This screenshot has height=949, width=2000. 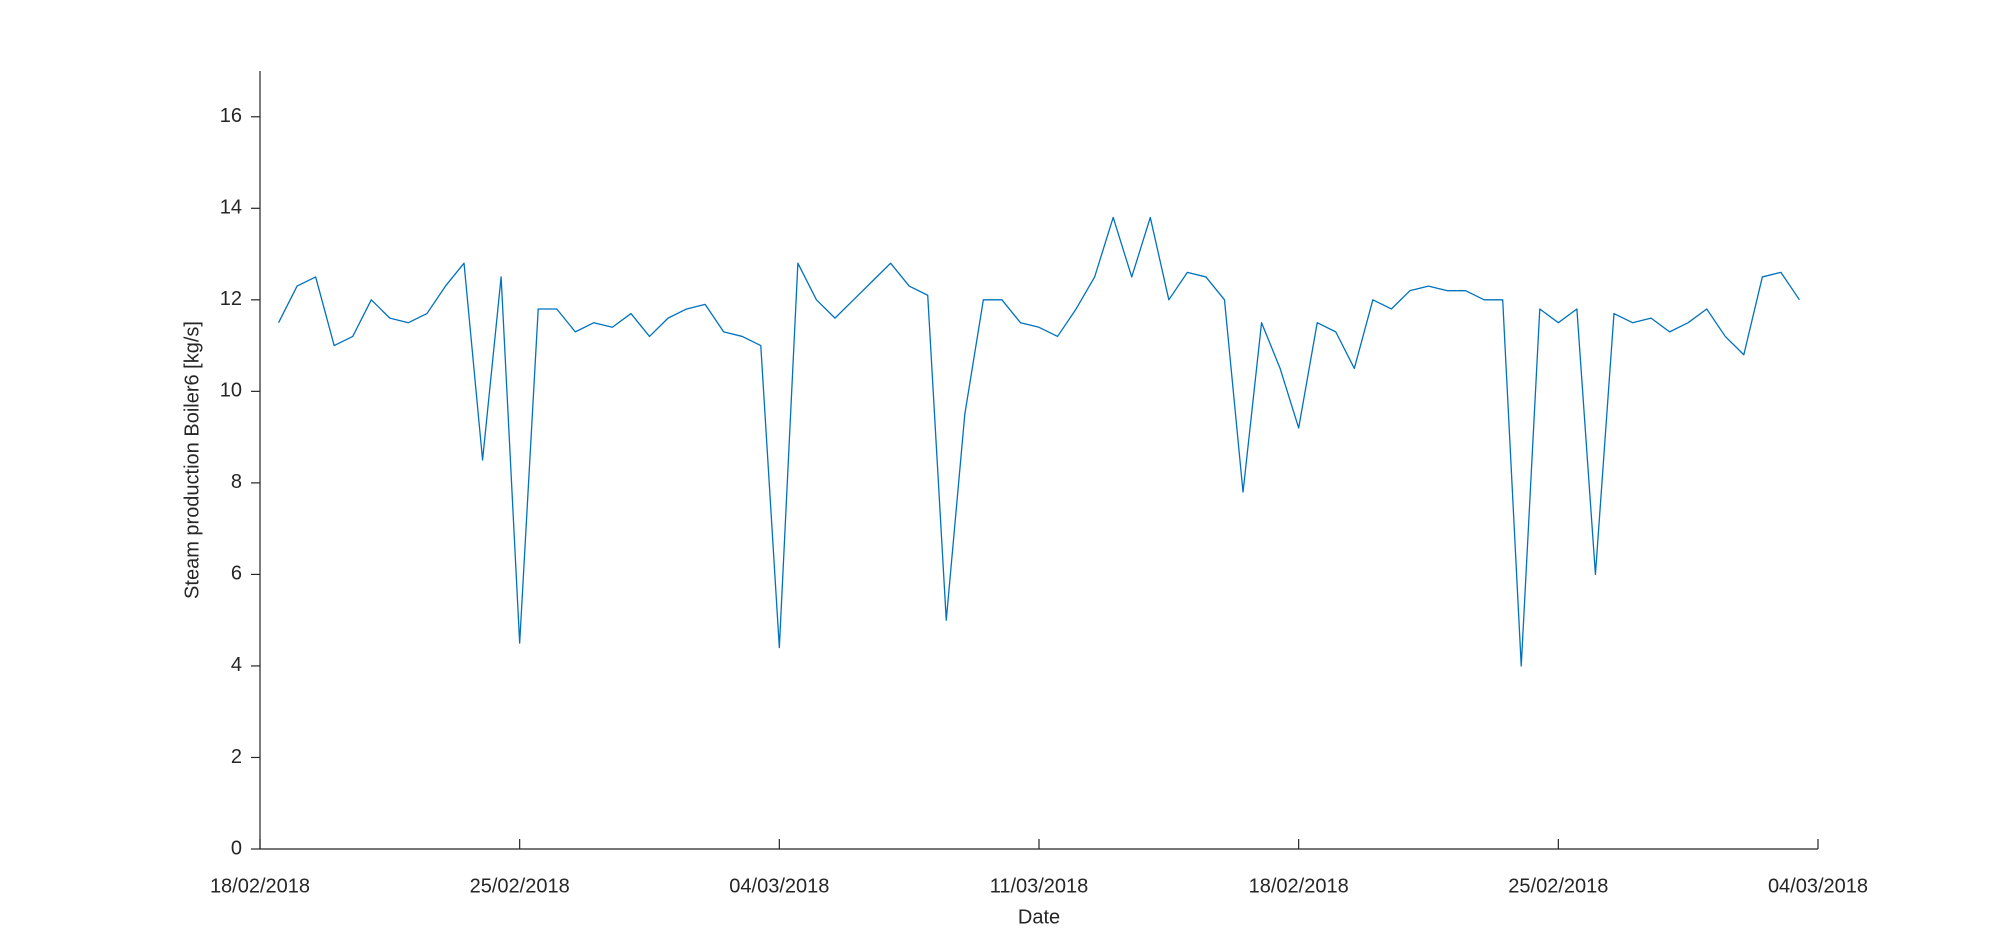 What do you see at coordinates (192, 460) in the screenshot?
I see `y-axis-label: Steam production Boiler6 [kg/s]` at bounding box center [192, 460].